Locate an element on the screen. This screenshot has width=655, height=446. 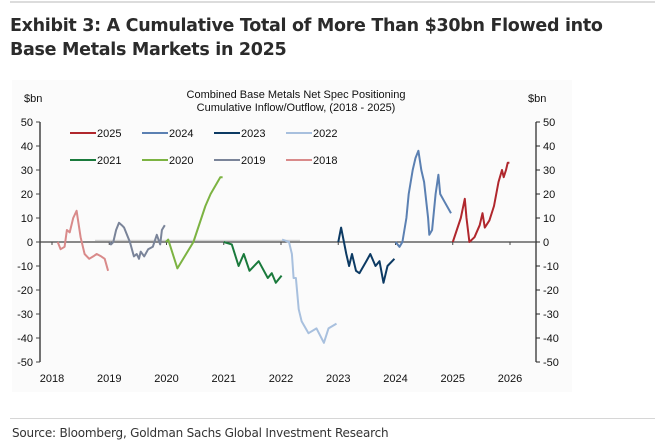
legend: 2025 2024 2023 2022 2021 2020 2019 2018 is located at coordinates (203, 147).